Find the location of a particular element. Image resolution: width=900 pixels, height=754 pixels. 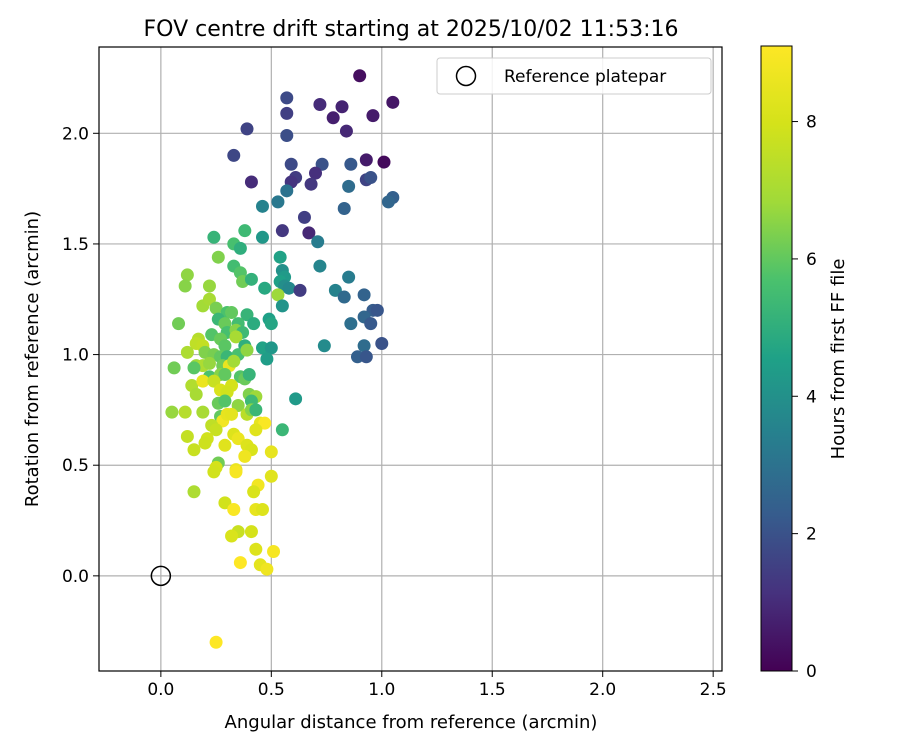

x-tick-label: 0.5 is located at coordinates (271, 690).